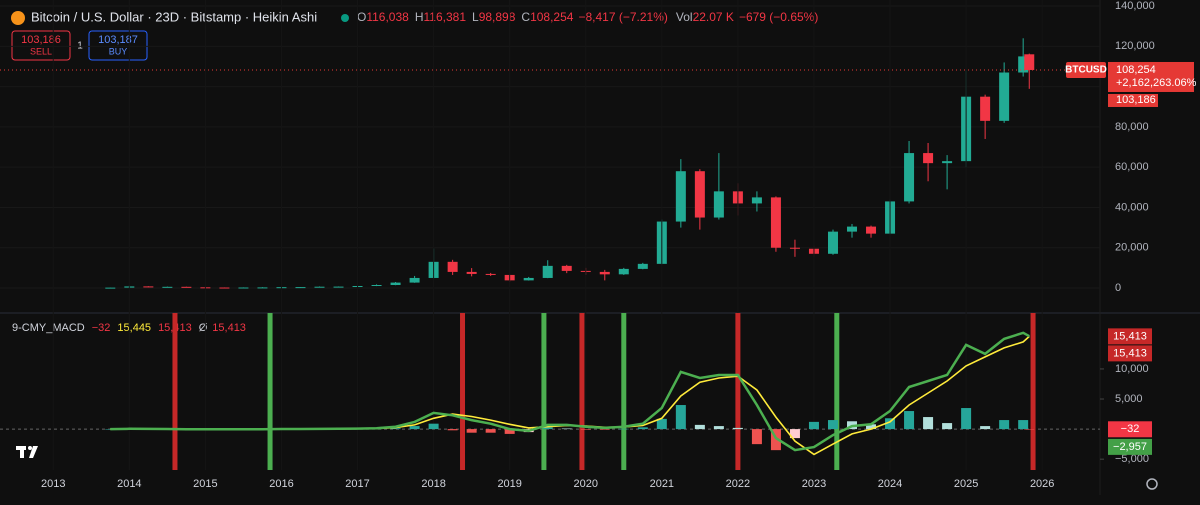  I want to click on bid-tag, so click(1133, 100).